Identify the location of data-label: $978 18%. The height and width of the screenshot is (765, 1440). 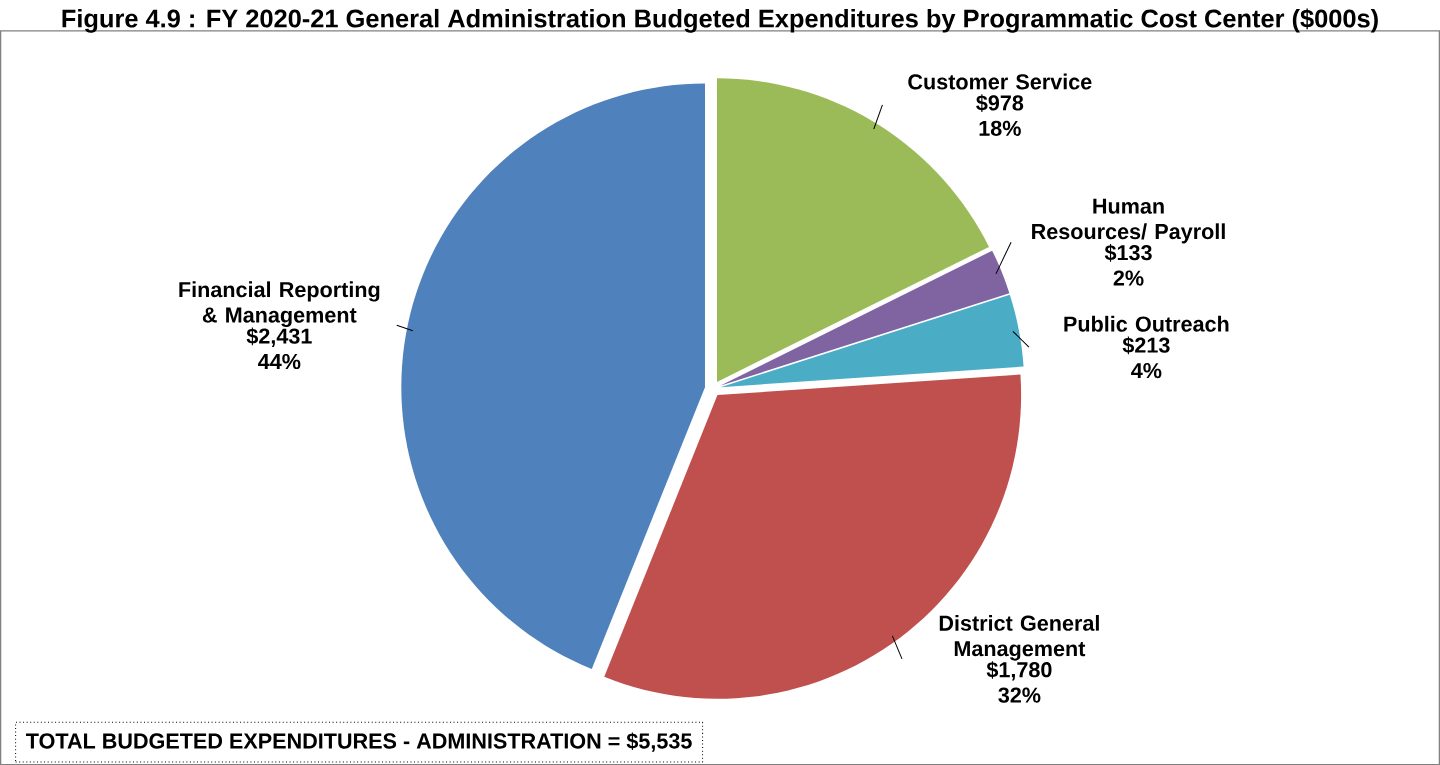
(1000, 115).